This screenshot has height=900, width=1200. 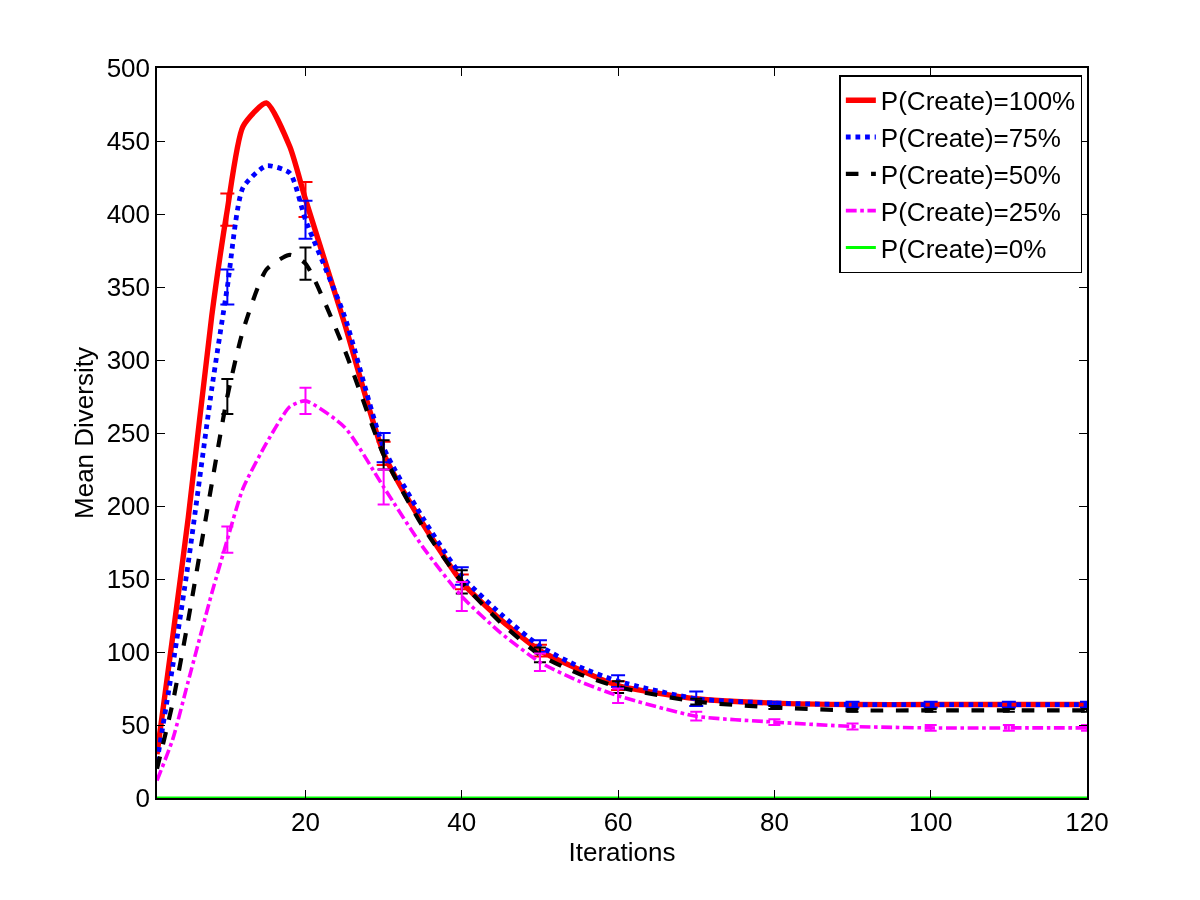 I want to click on legend-label: P(Create)=25%, so click(x=970, y=211).